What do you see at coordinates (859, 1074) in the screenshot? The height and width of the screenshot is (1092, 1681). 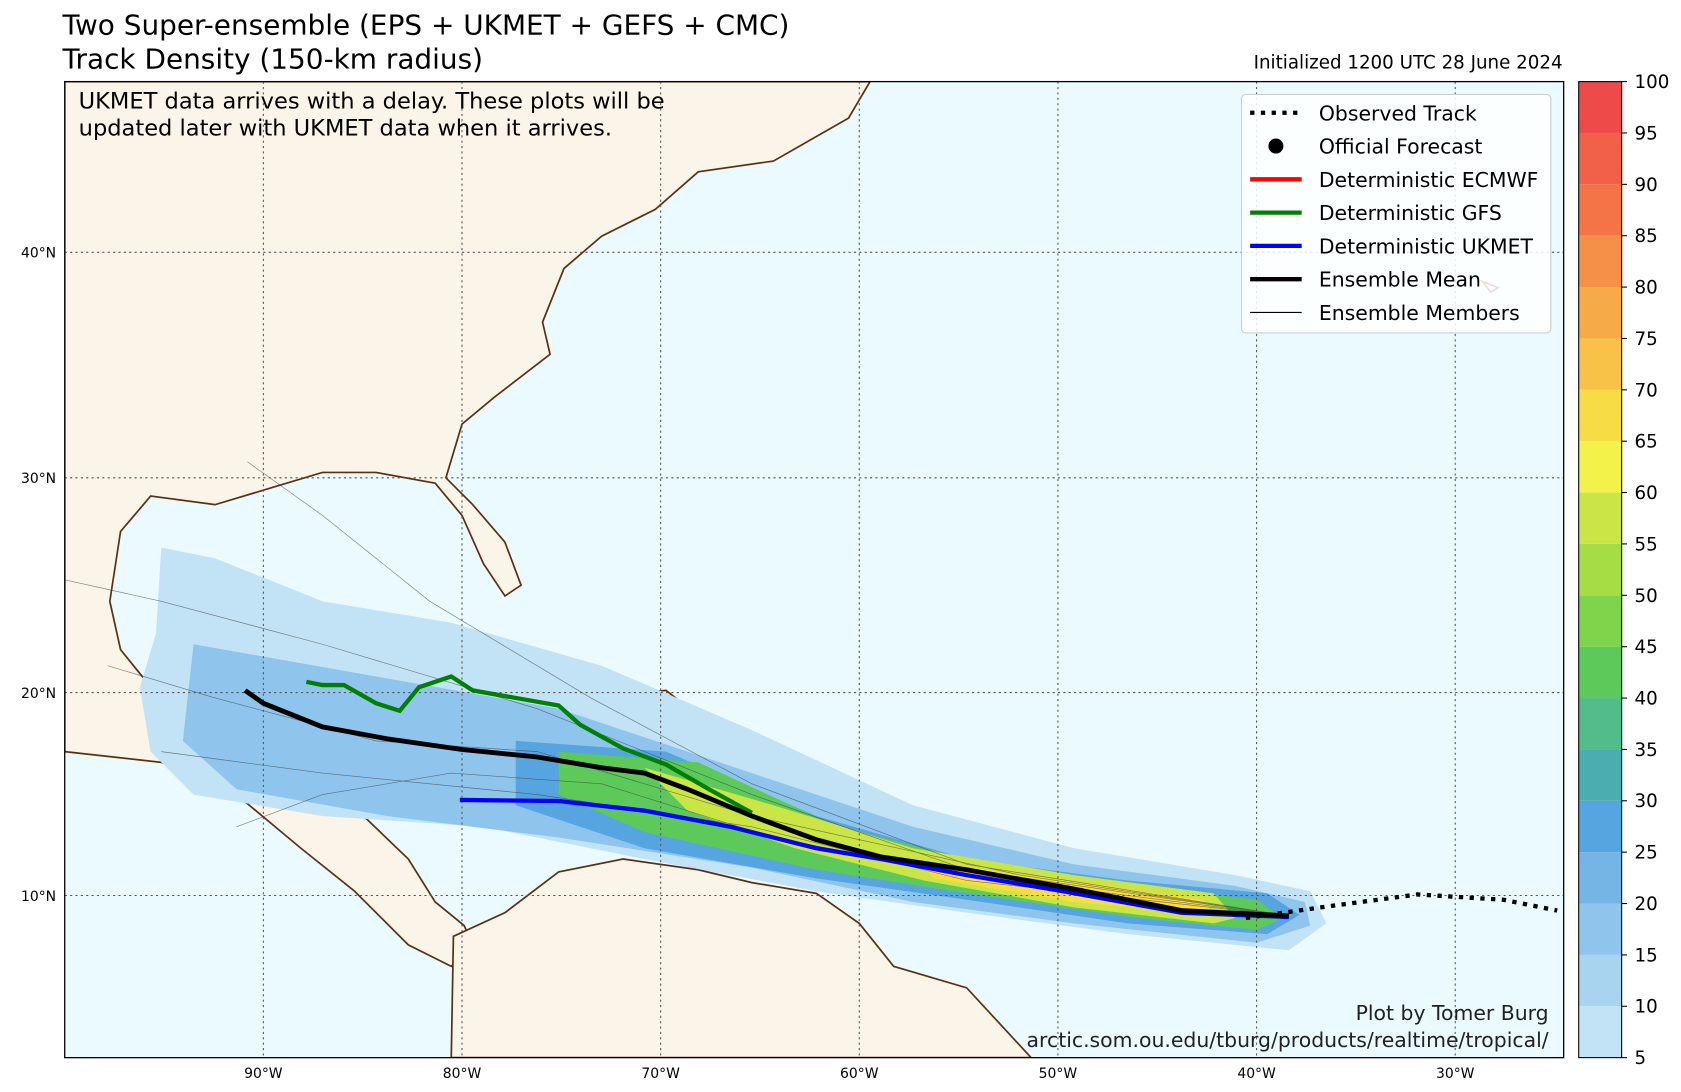 I see `lon-label: 60°W` at bounding box center [859, 1074].